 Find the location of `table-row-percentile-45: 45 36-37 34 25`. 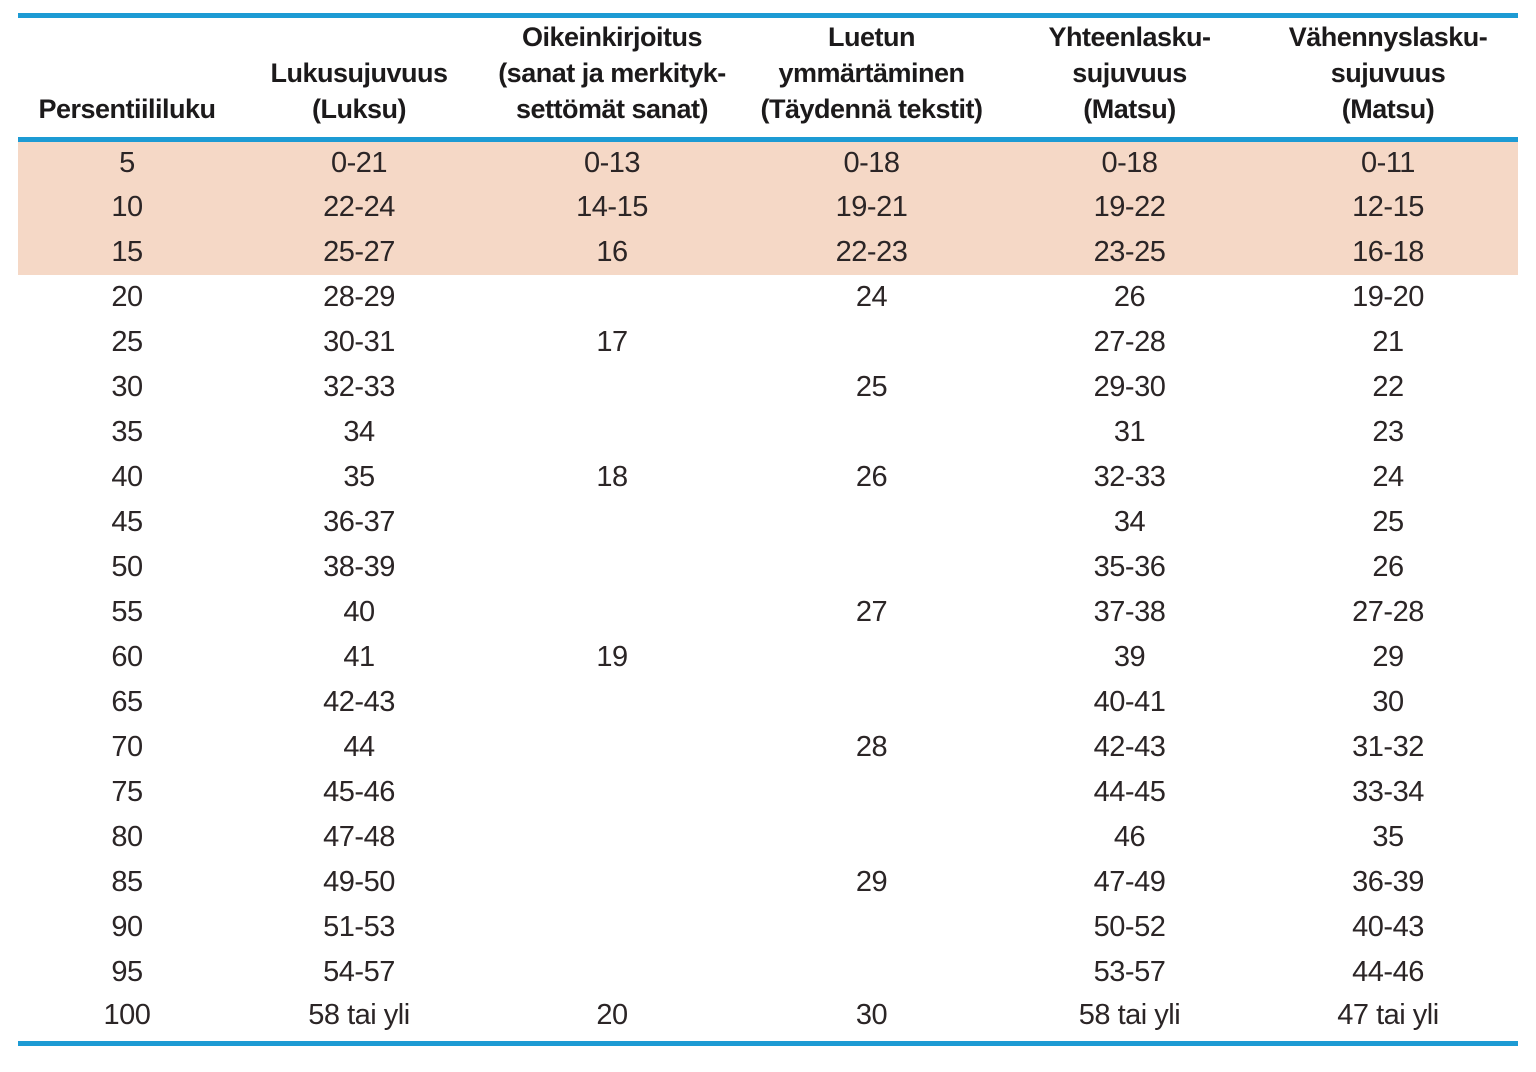

table-row-percentile-45: 45 36-37 34 25 is located at coordinates (768, 522).